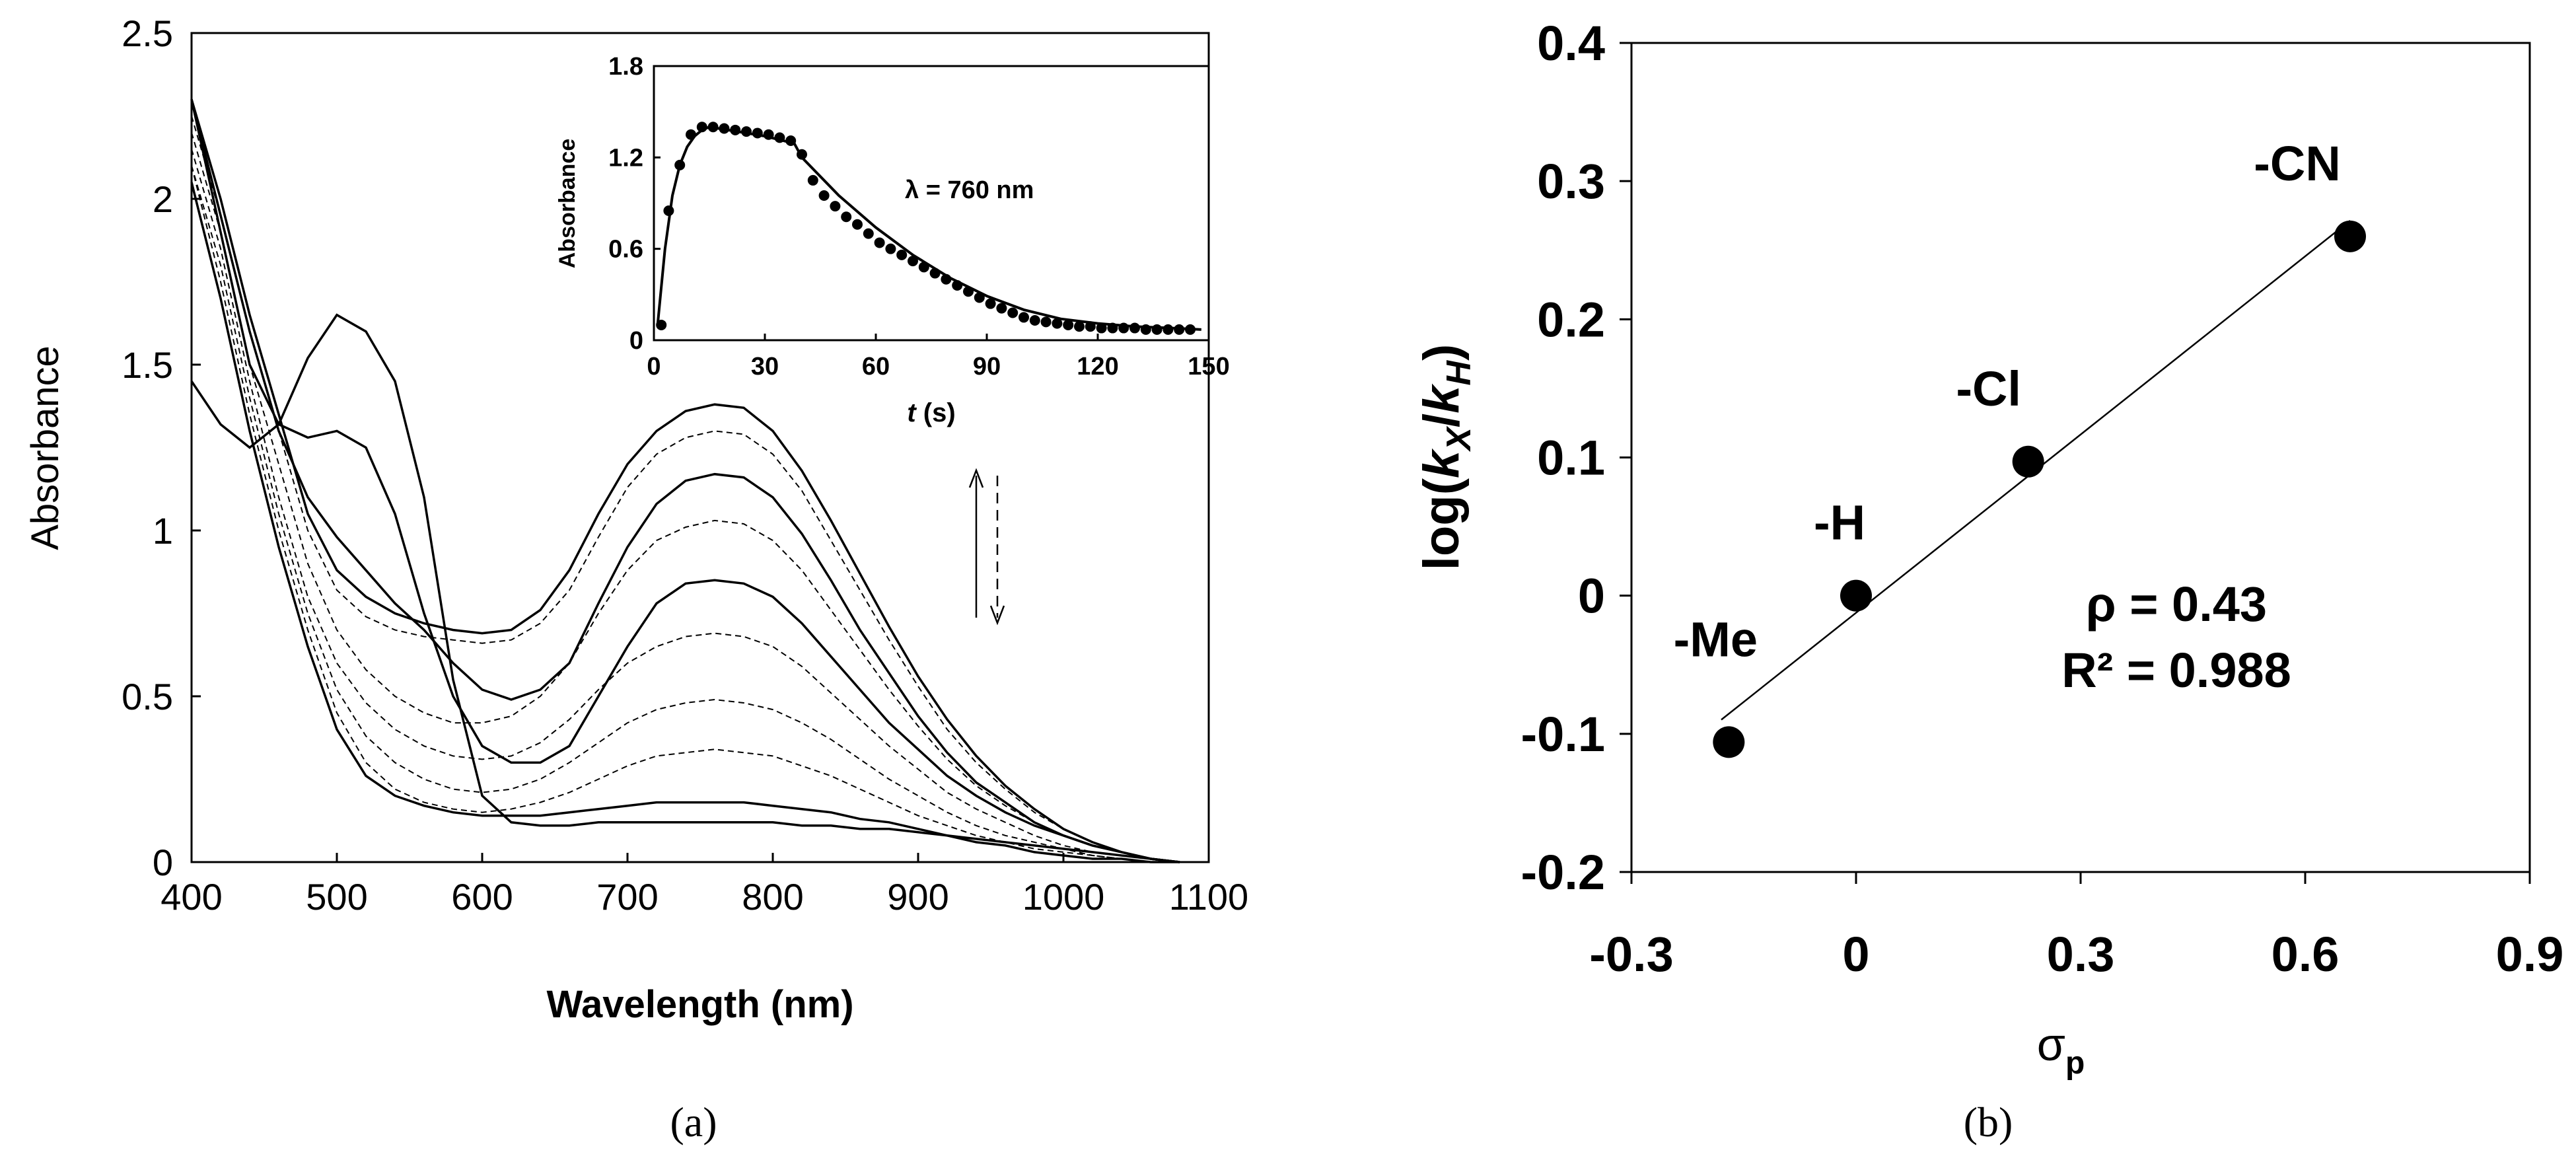  What do you see at coordinates (1855, 954) in the screenshot?
I see `b-x-tick-label: 0` at bounding box center [1855, 954].